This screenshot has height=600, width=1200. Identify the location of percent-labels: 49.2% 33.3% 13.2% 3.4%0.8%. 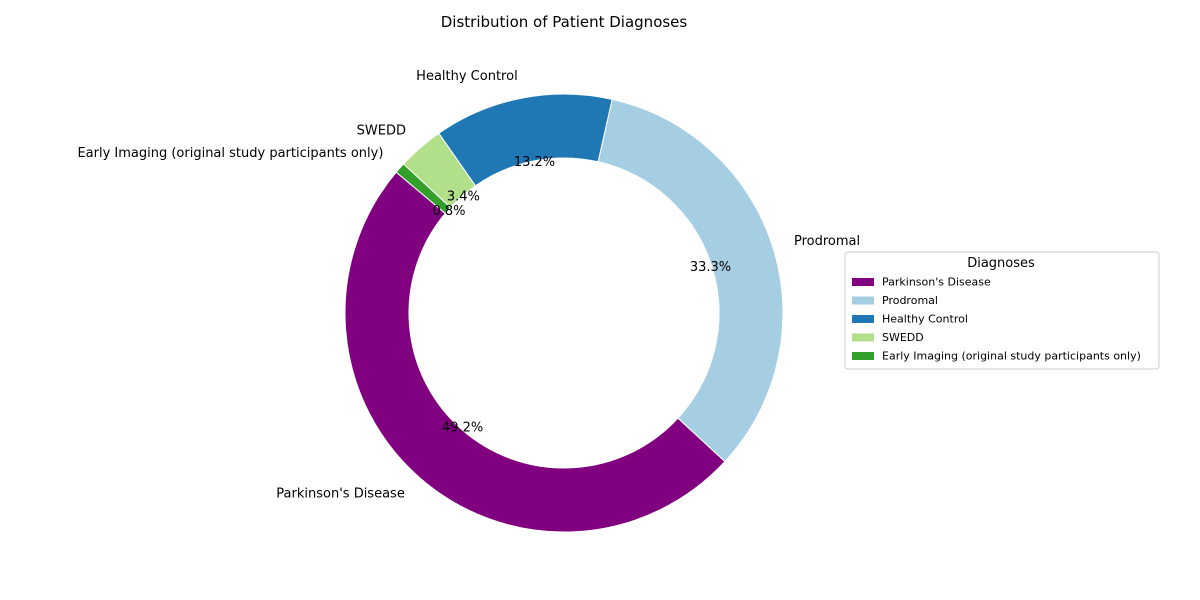
(581, 295).